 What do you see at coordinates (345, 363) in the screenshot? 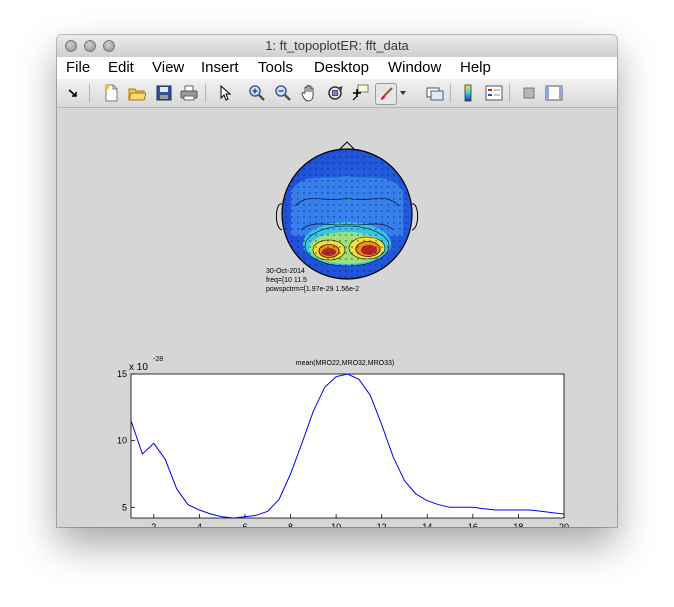
I see `chart-title: mean(MRO22,MRO32,MRO33)` at bounding box center [345, 363].